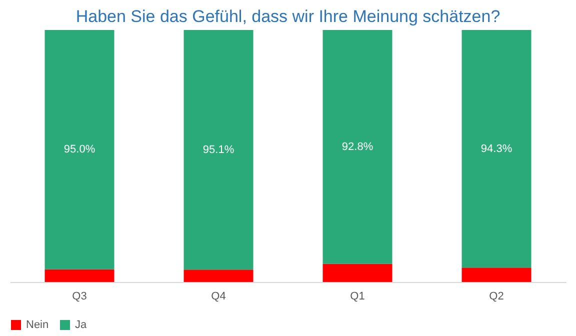 Image resolution: width=576 pixels, height=336 pixels. What do you see at coordinates (218, 296) in the screenshot?
I see `x-tick-label: Q4` at bounding box center [218, 296].